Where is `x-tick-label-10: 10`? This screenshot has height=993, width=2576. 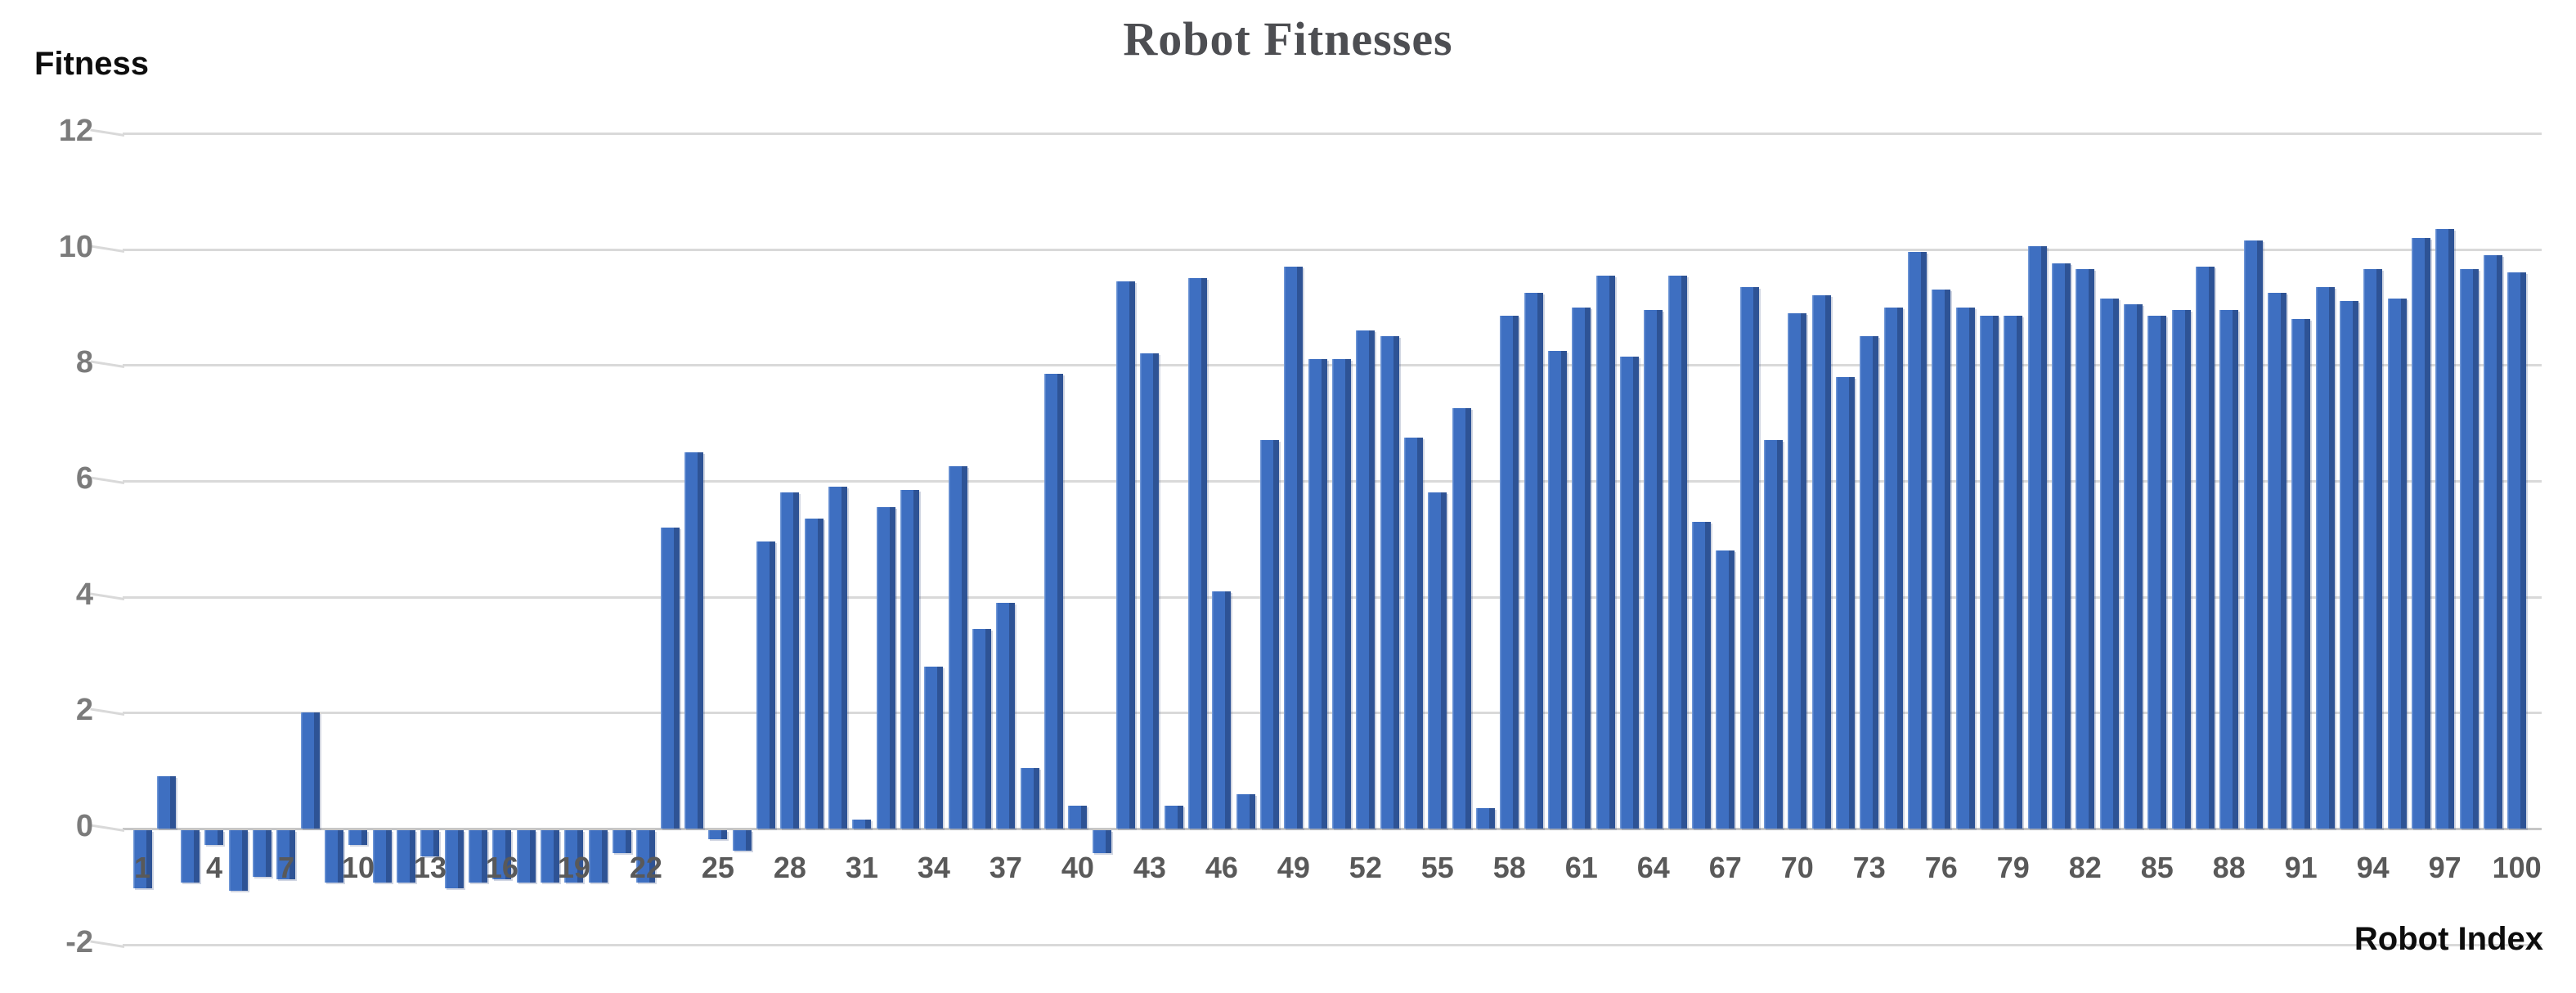
x-tick-label-10: 10 is located at coordinates (358, 868).